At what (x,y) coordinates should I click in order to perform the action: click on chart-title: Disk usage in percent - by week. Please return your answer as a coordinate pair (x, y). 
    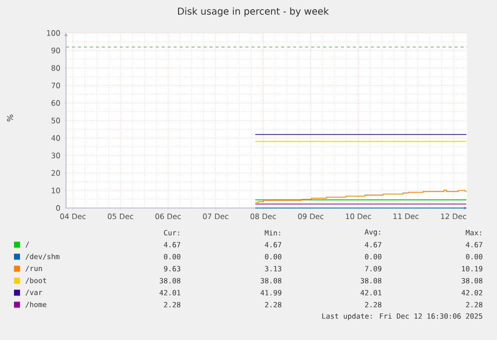
    Looking at the image, I should click on (253, 12).